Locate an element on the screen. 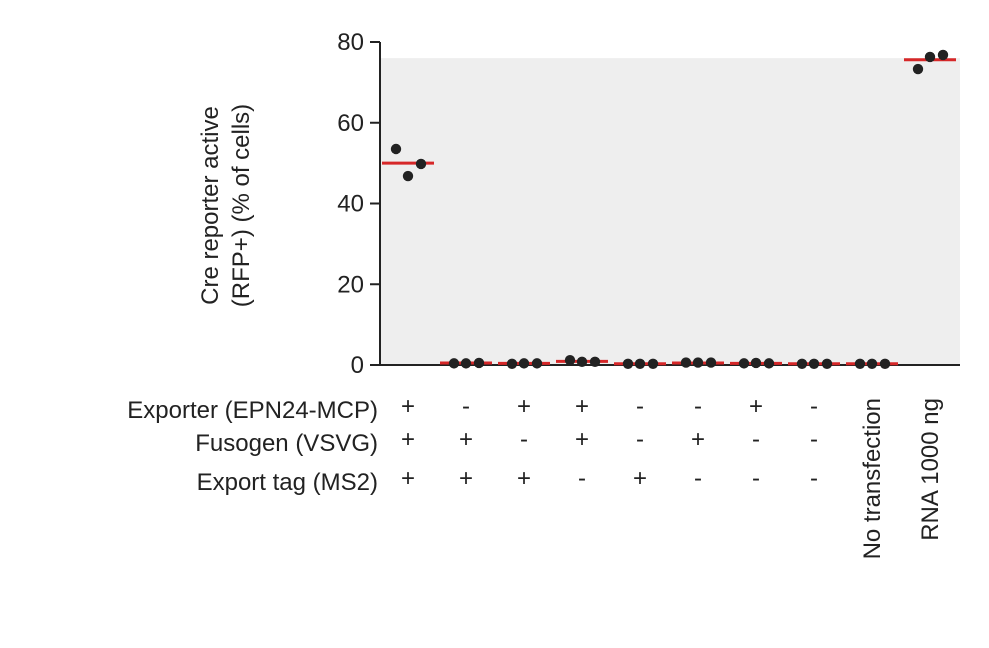 The width and height of the screenshot is (989, 648). y-axis-label: Cre reporter active (RFP+) (% of cells) is located at coordinates (226, 205).